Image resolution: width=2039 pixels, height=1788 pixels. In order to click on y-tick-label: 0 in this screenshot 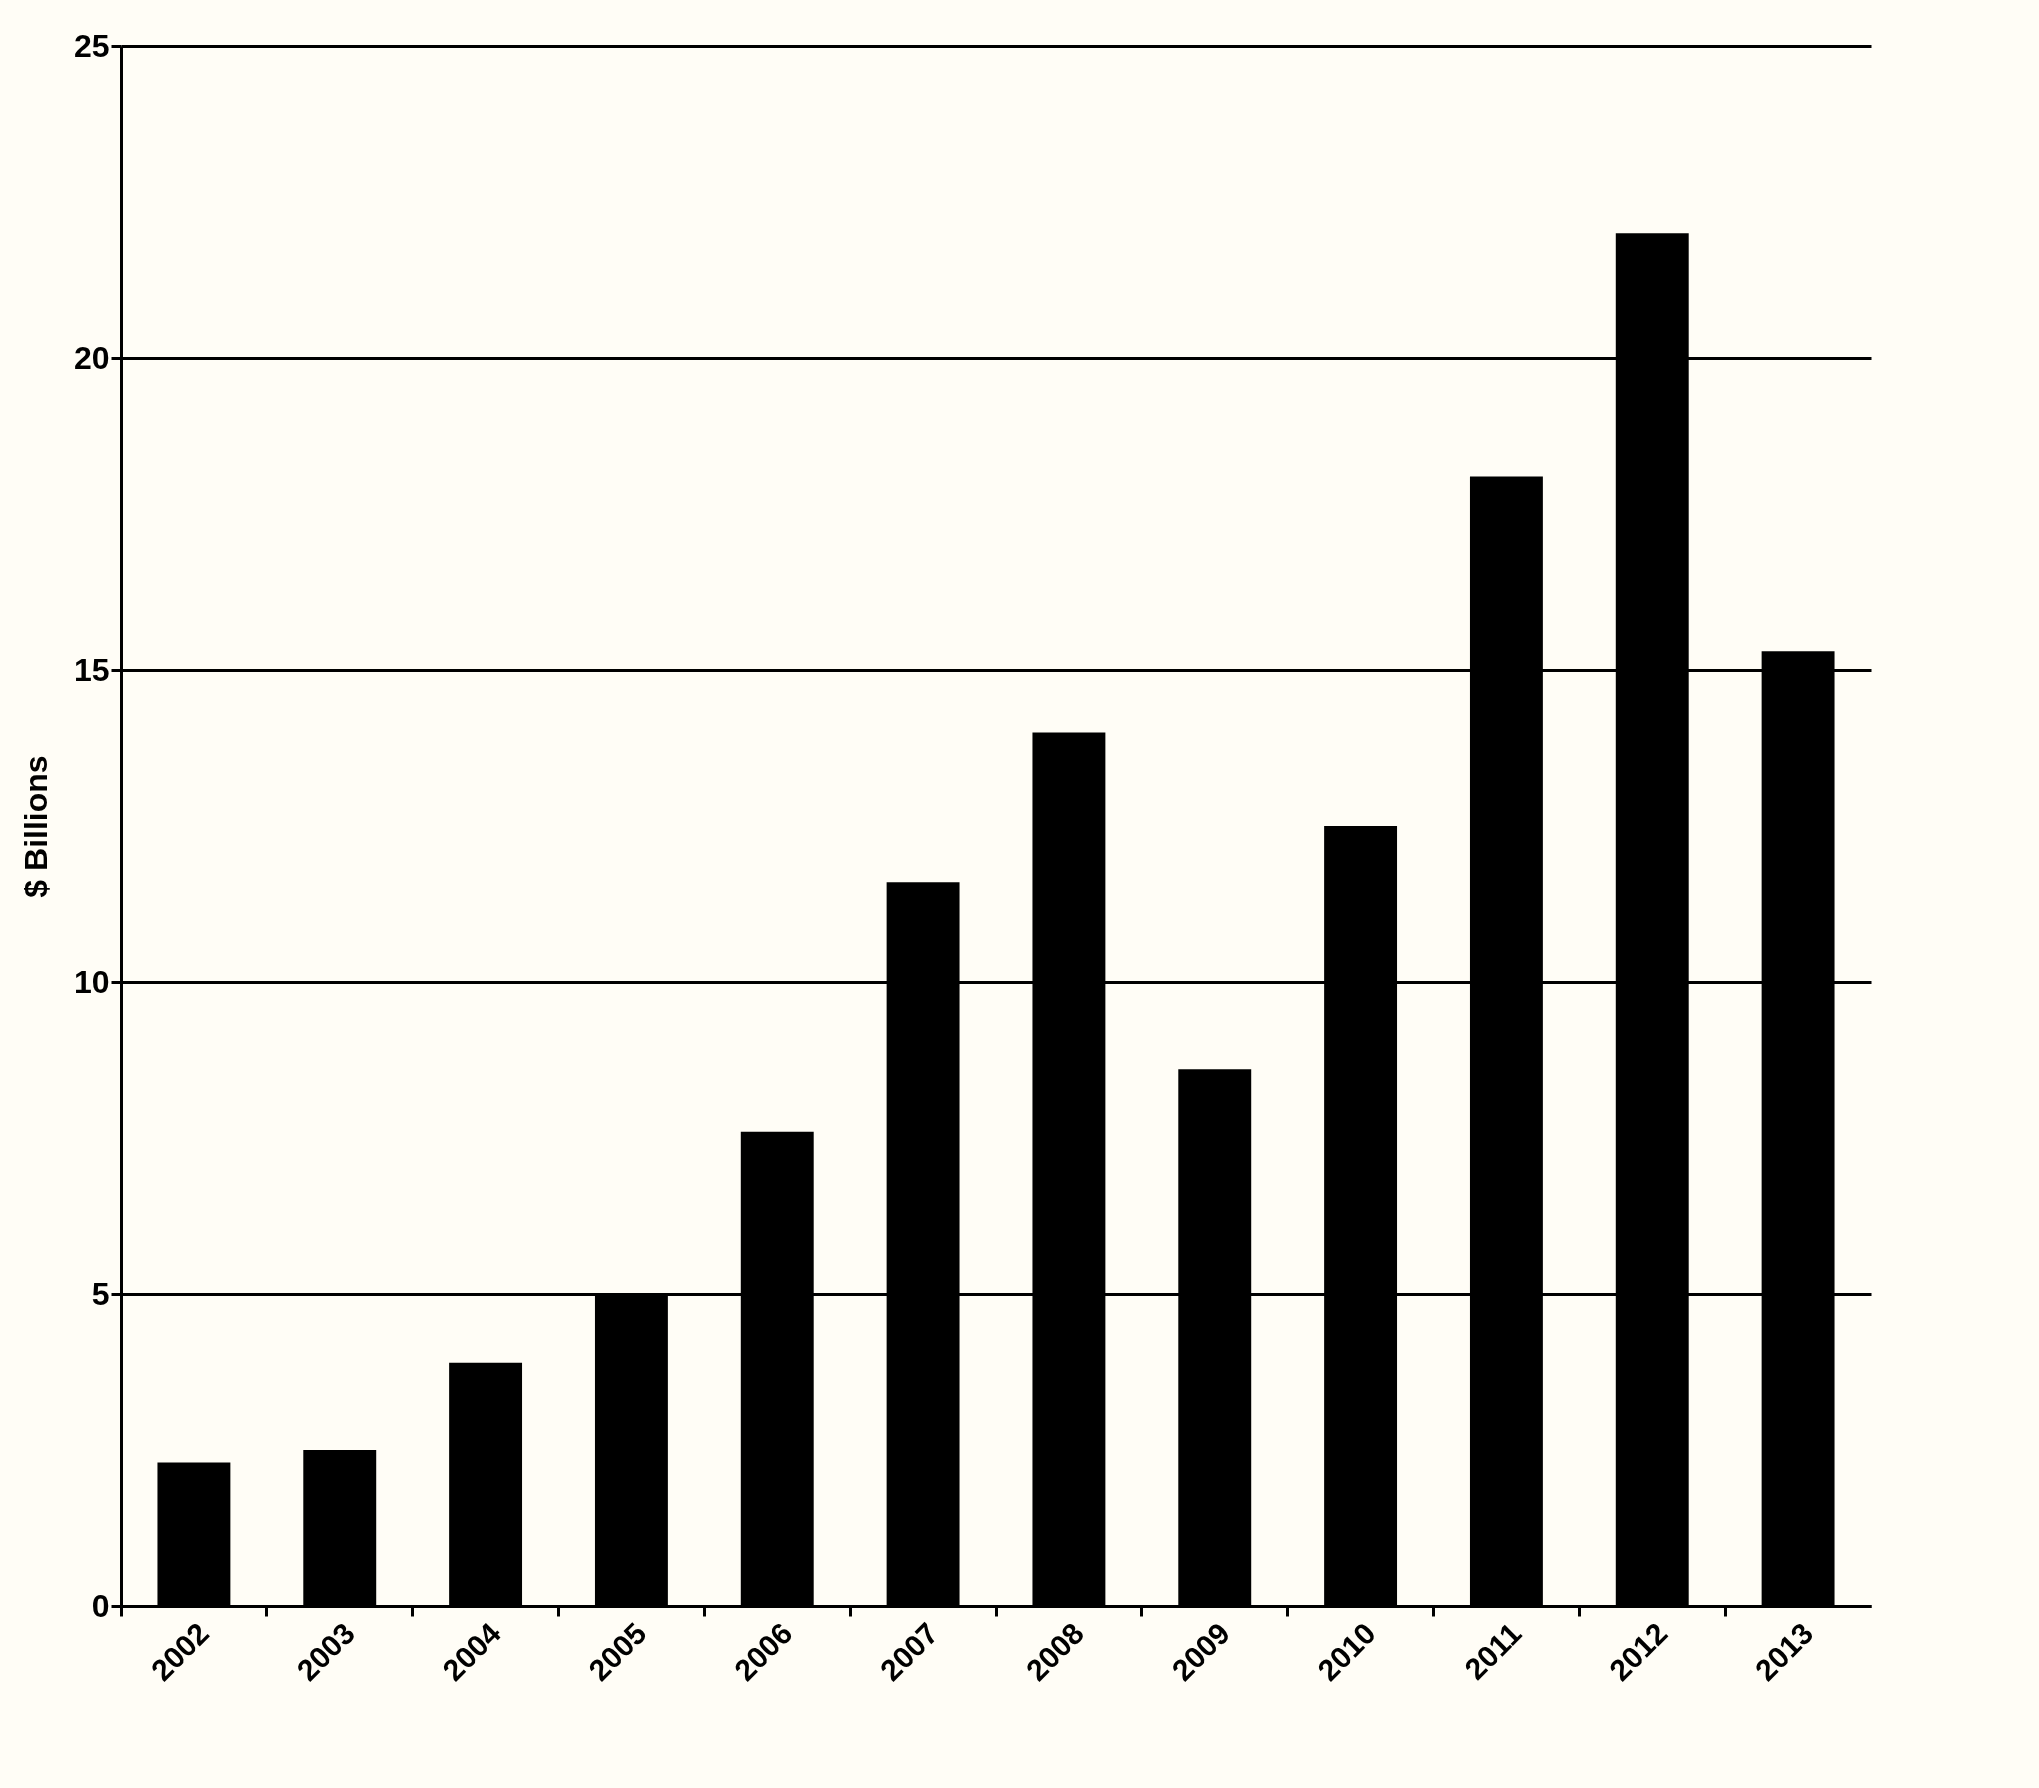, I will do `click(100, 1605)`.